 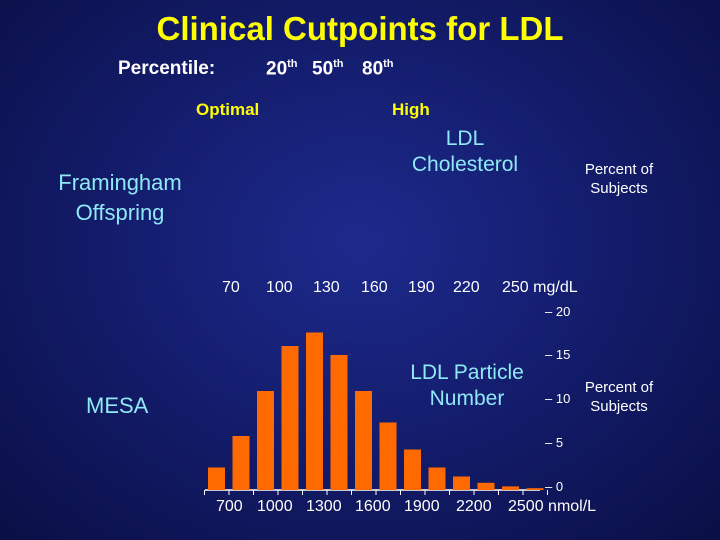 What do you see at coordinates (558, 354) in the screenshot?
I see `ytick-15: – 15` at bounding box center [558, 354].